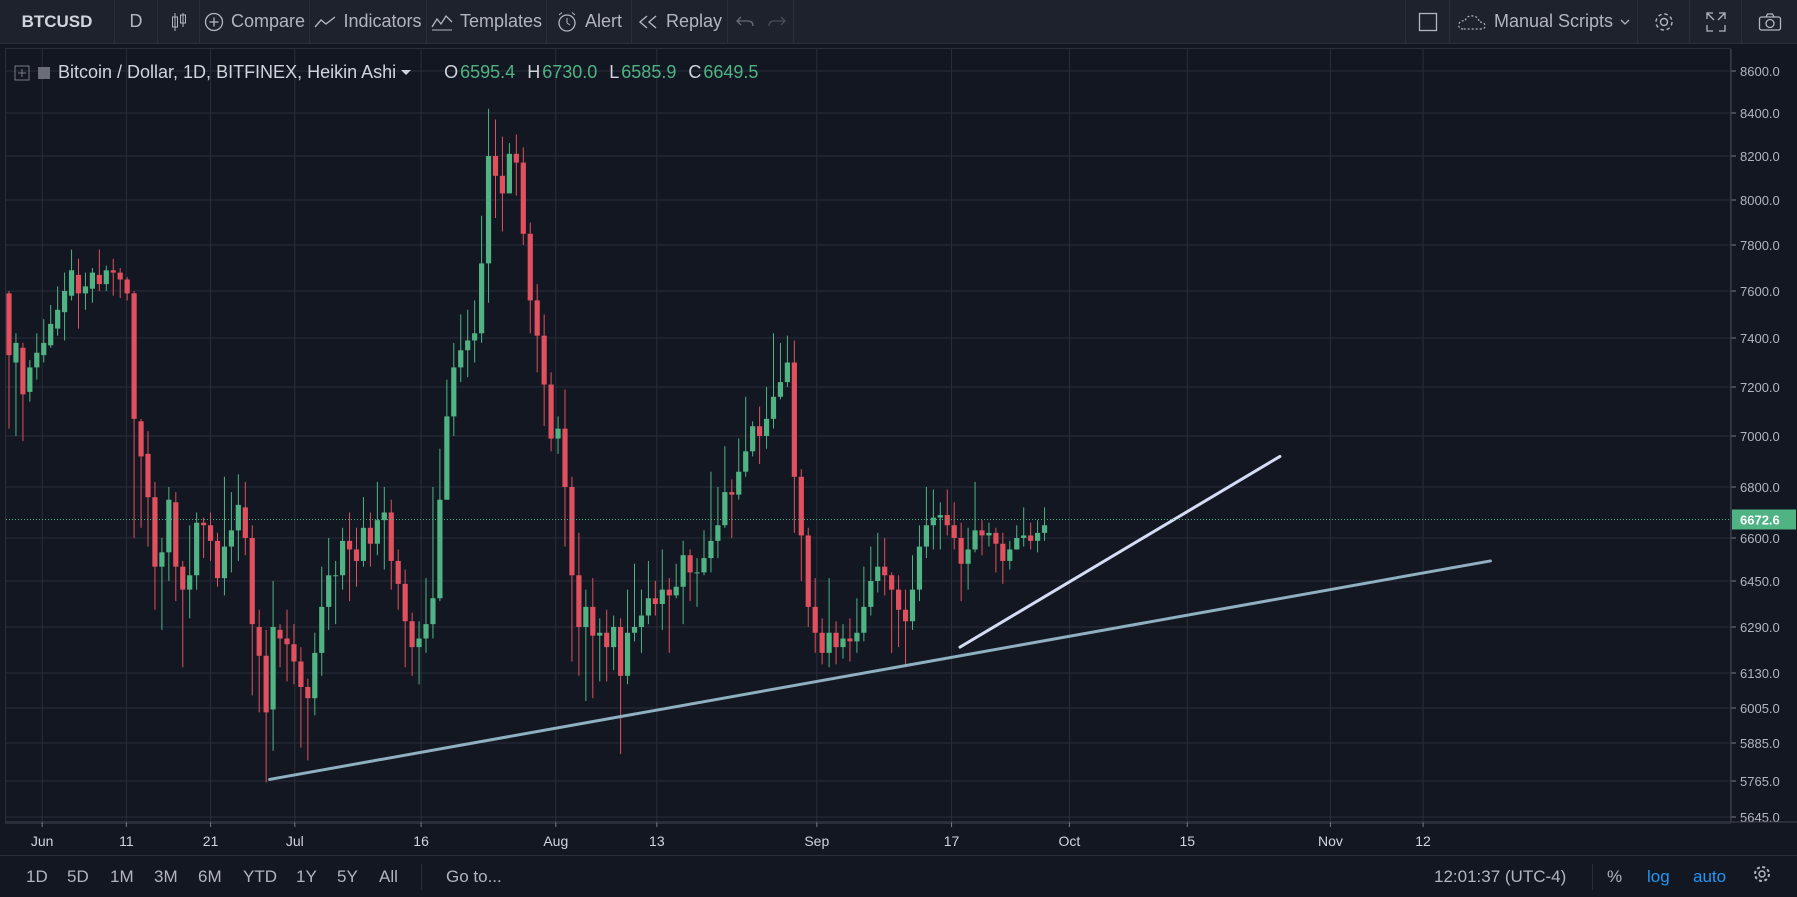  What do you see at coordinates (680, 21) in the screenshot?
I see `replay-button: Replay` at bounding box center [680, 21].